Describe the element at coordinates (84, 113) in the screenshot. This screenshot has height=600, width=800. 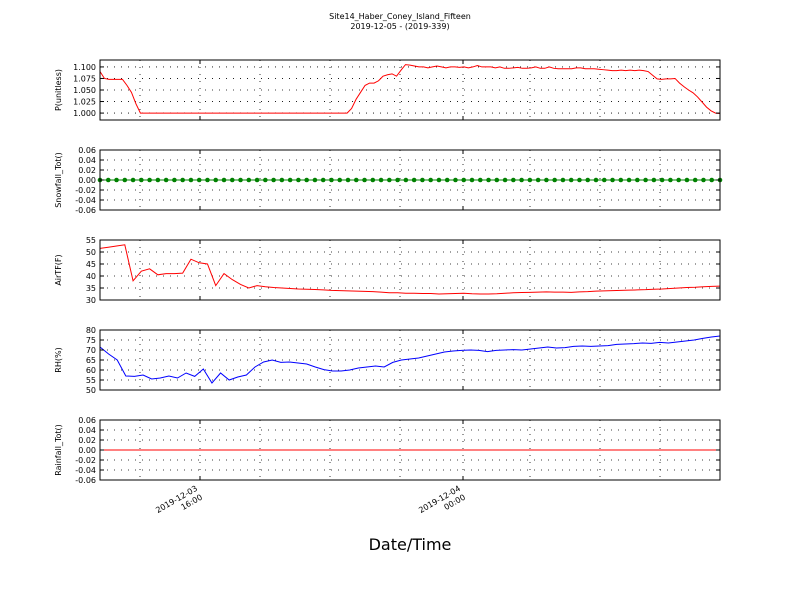
I see `y-tick-label: 1.000` at that location.